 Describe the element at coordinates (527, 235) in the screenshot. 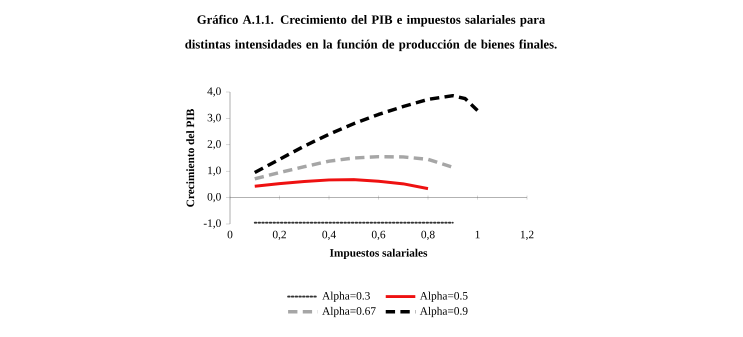

I see `x-tick-label: 1,2` at that location.